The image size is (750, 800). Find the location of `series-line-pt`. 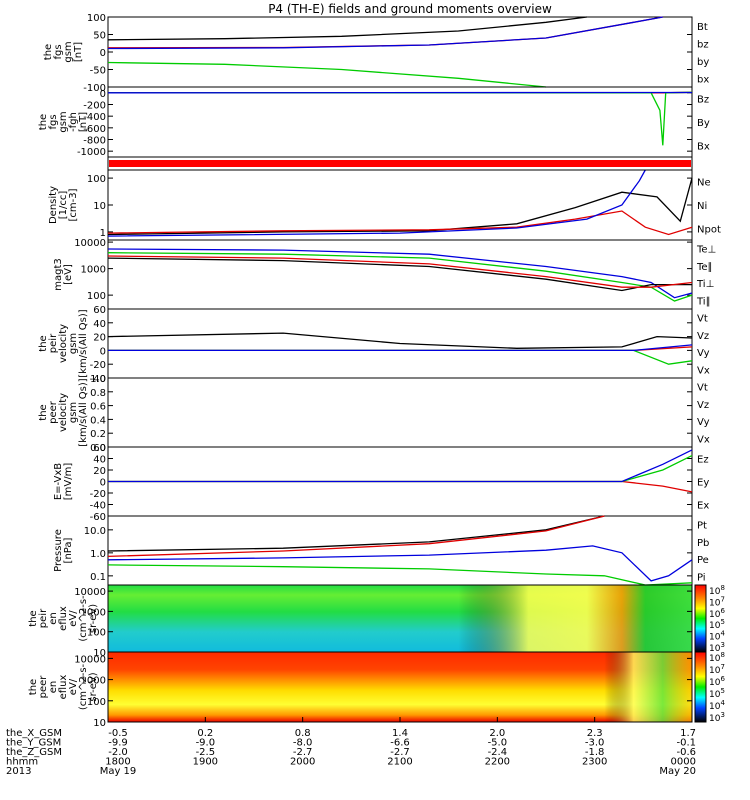

series-line-pt is located at coordinates (356, 533).